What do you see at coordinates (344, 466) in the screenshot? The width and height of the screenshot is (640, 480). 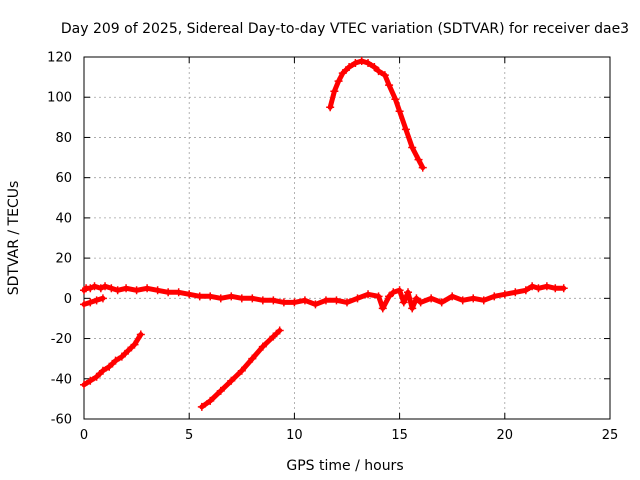 I see `x-axis-label: GPS time / hours` at bounding box center [344, 466].